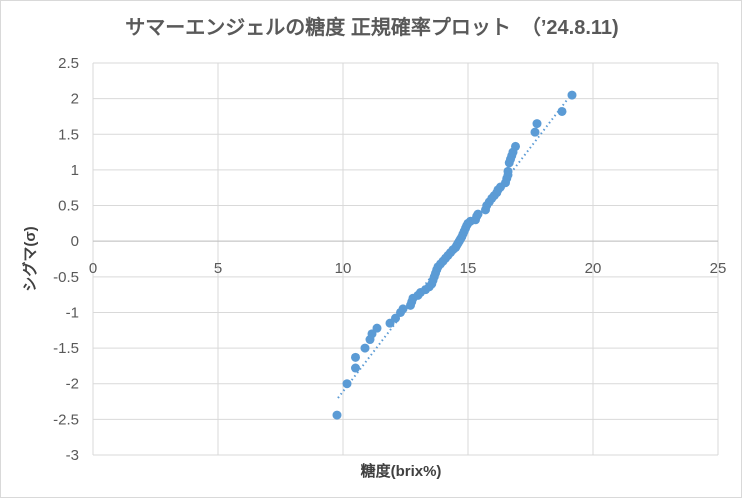  Describe the element at coordinates (75, 241) in the screenshot. I see `y-tick-label: 0` at that location.